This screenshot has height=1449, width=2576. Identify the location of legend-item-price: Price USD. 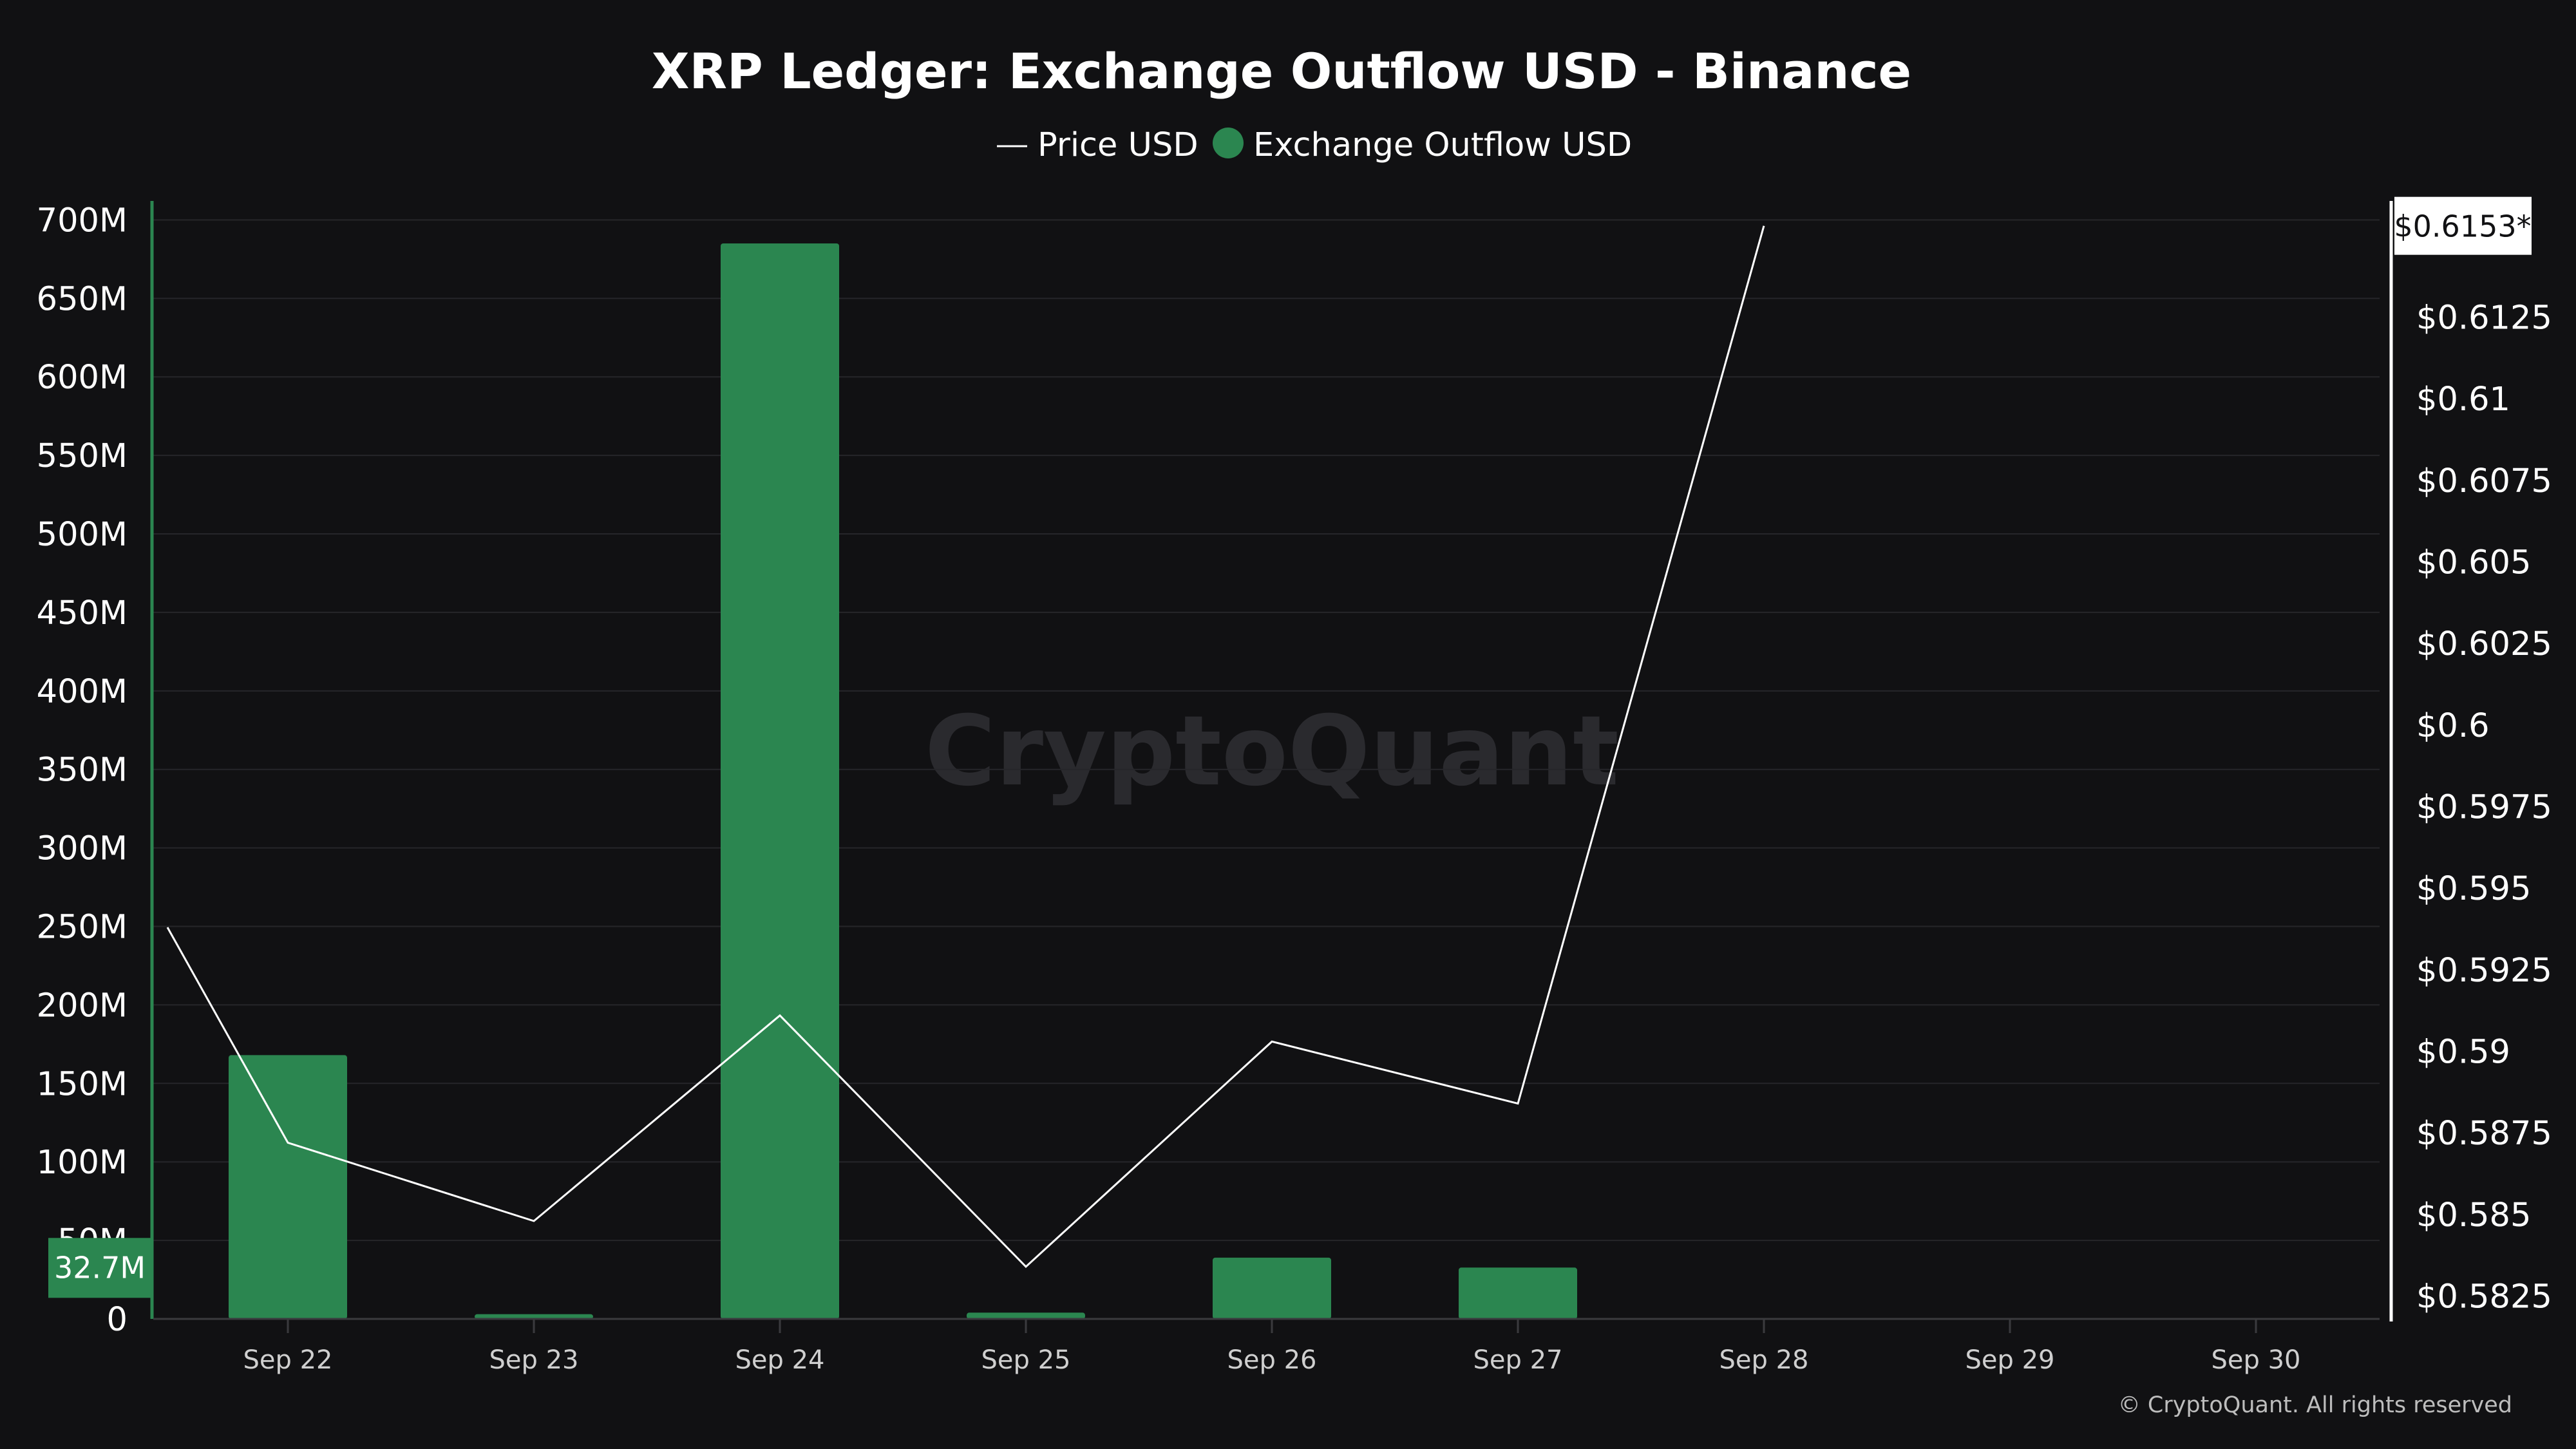
(1097, 145).